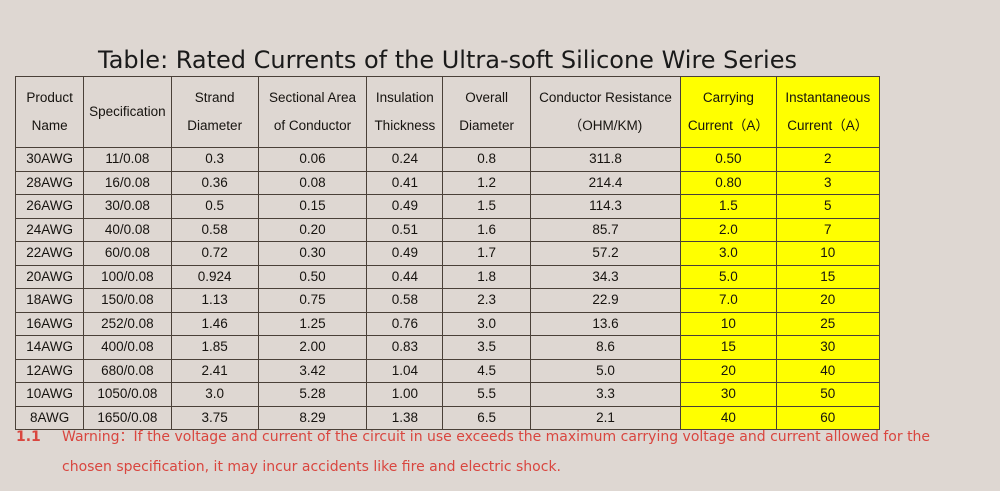 This screenshot has width=1000, height=491. Describe the element at coordinates (127, 394) in the screenshot. I see `table-cell: 1050/0.08` at that location.